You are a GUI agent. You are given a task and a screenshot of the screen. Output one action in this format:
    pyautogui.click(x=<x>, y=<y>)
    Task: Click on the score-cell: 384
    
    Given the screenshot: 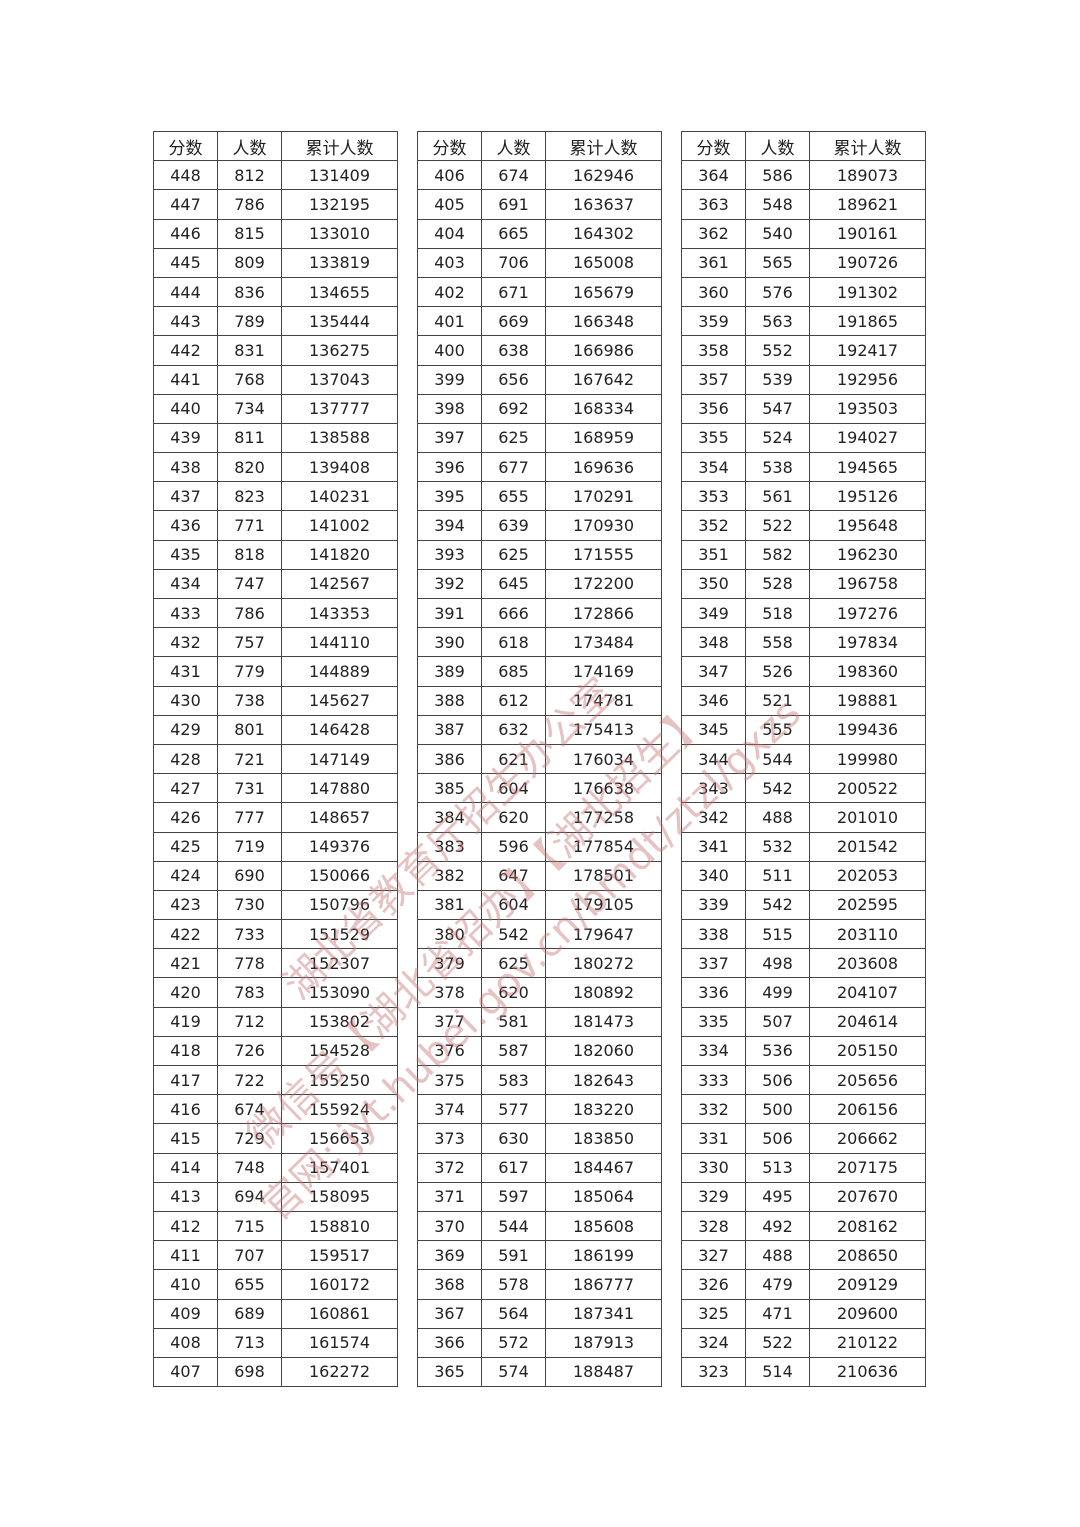 What is the action you would take?
    pyautogui.click(x=449, y=817)
    